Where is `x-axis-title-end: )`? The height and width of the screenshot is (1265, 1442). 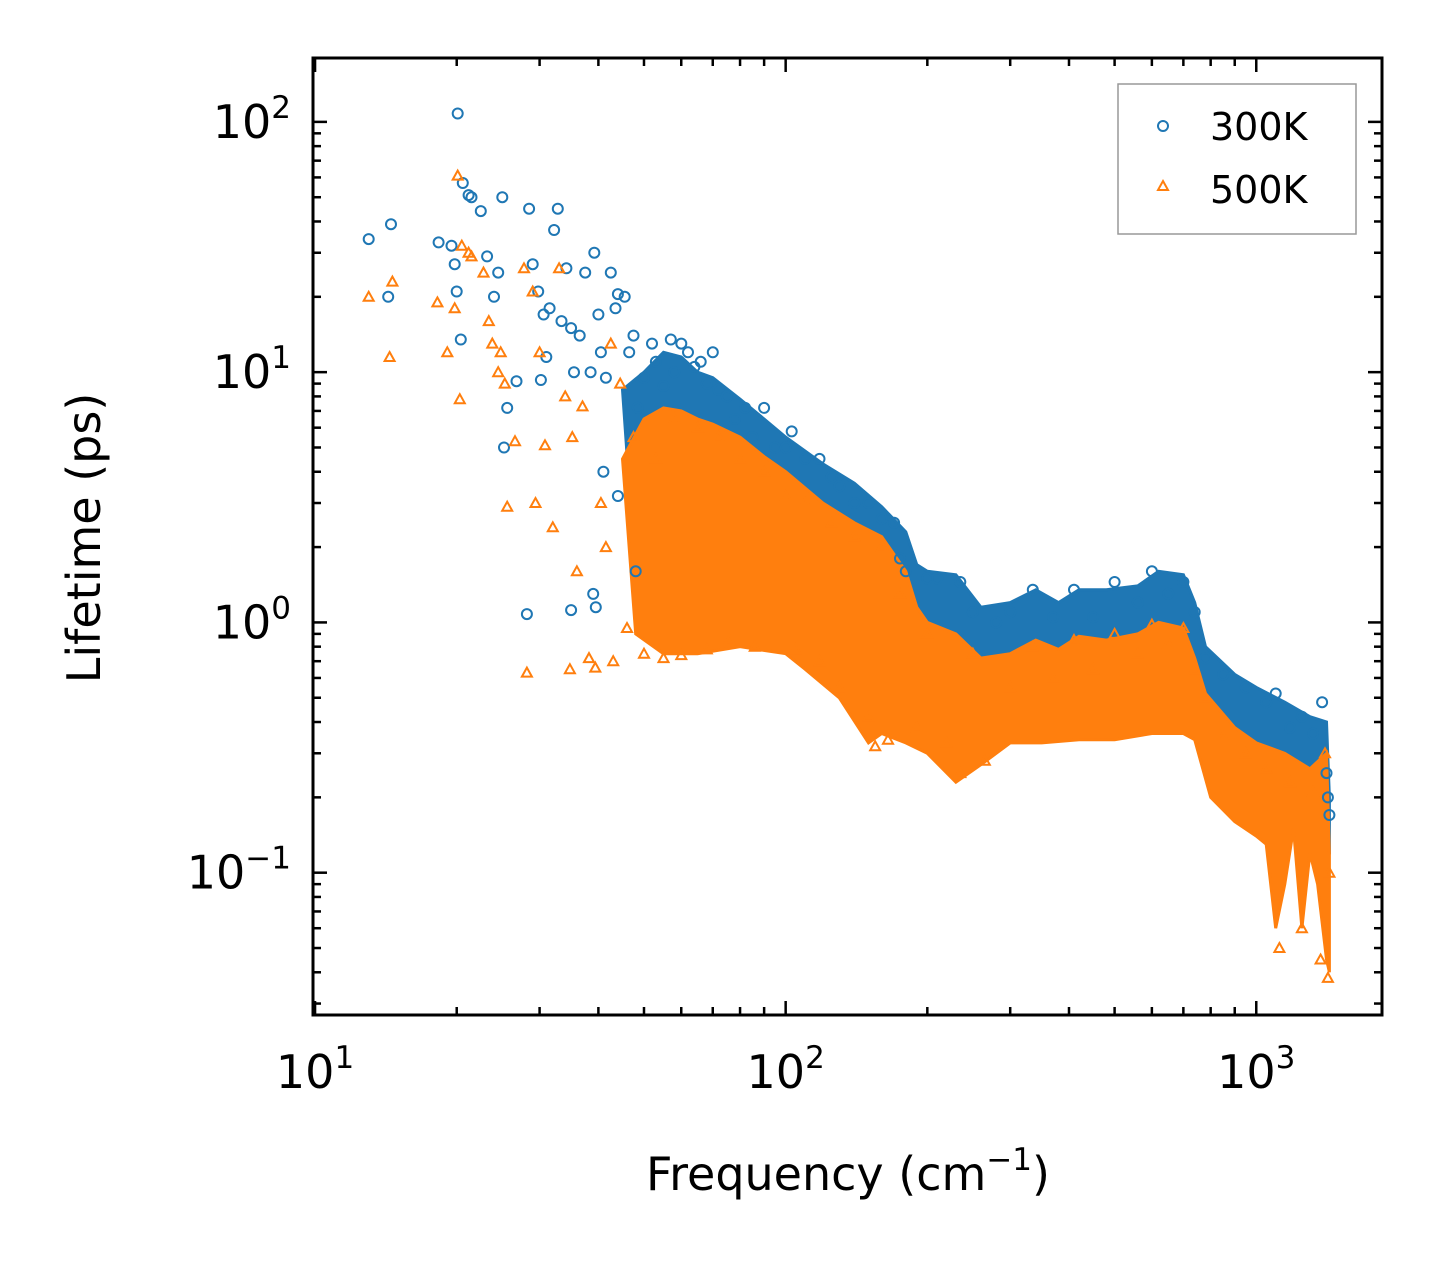
x-axis-title-end: ) is located at coordinates (1041, 1174).